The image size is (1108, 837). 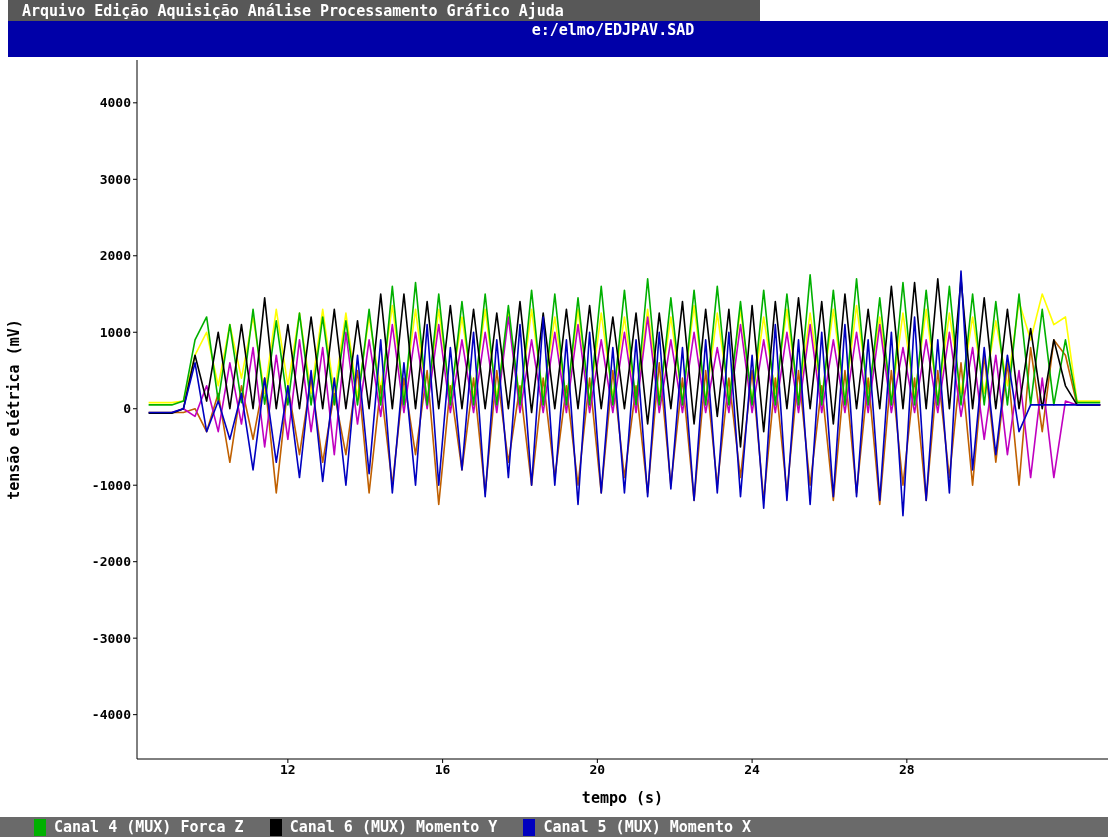 I want to click on x-tick-label: 16, so click(x=442, y=770).